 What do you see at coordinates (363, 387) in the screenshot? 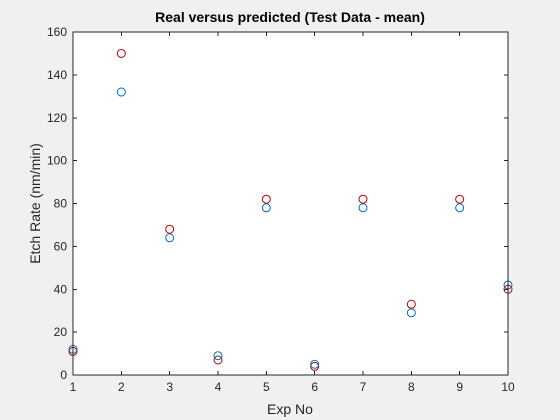
I see `x-tick-label-6: 7` at bounding box center [363, 387].